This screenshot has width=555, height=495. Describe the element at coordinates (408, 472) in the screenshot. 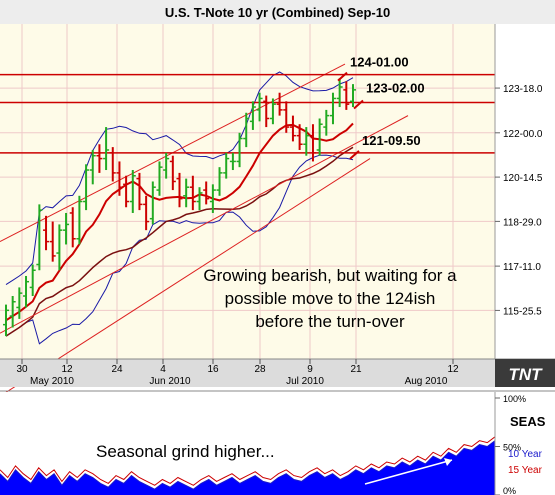

I see `seasonal-arrow-line` at that location.